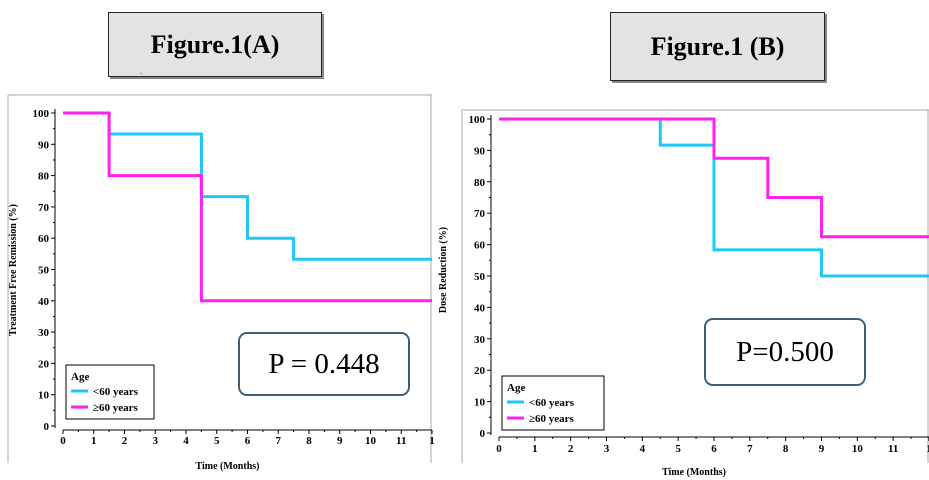  I want to click on p-value-b: P=0.500, so click(785, 352).